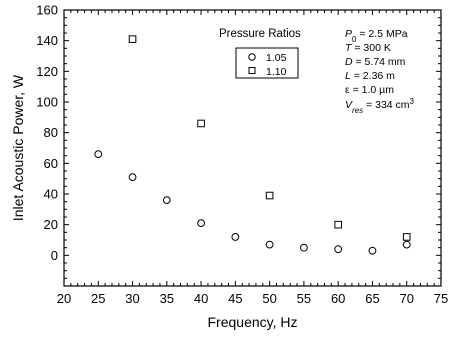  What do you see at coordinates (51, 132) in the screenshot?
I see `y-tick-label: 80` at bounding box center [51, 132].